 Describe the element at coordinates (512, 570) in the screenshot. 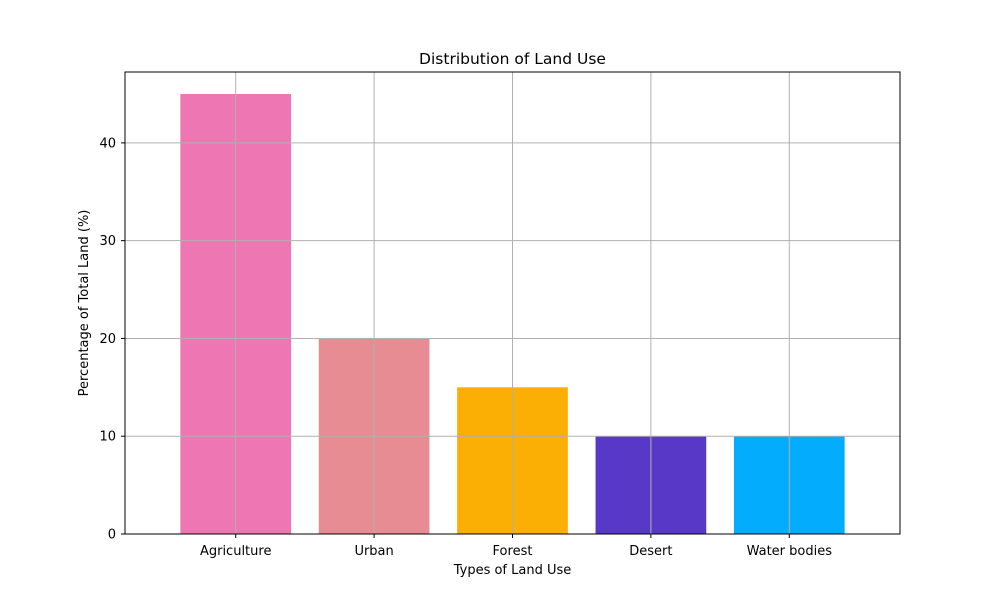

I see `x-axis-label: Types of Land Use` at that location.